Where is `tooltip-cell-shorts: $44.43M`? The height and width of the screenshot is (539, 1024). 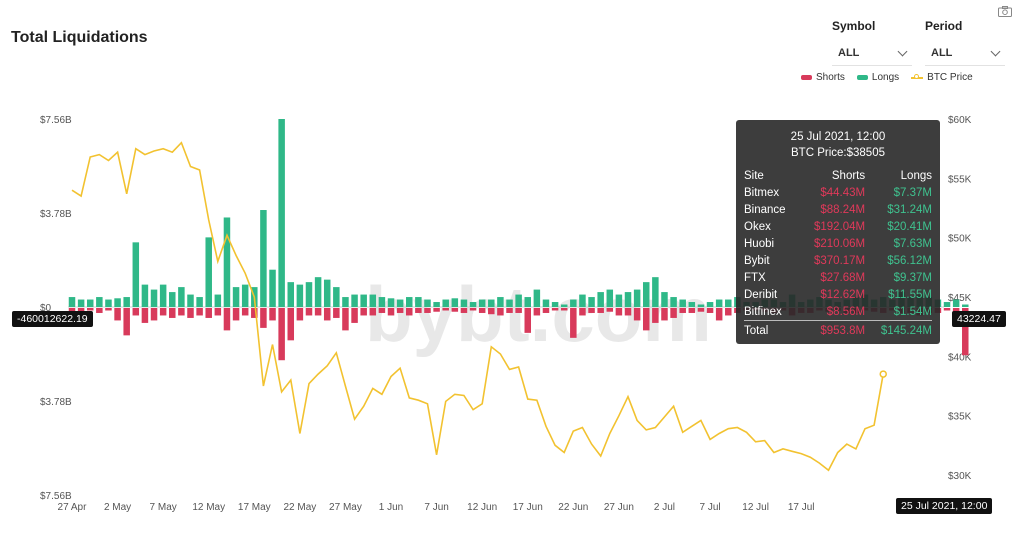
tooltip-cell-shorts: $44.43M is located at coordinates (843, 192).